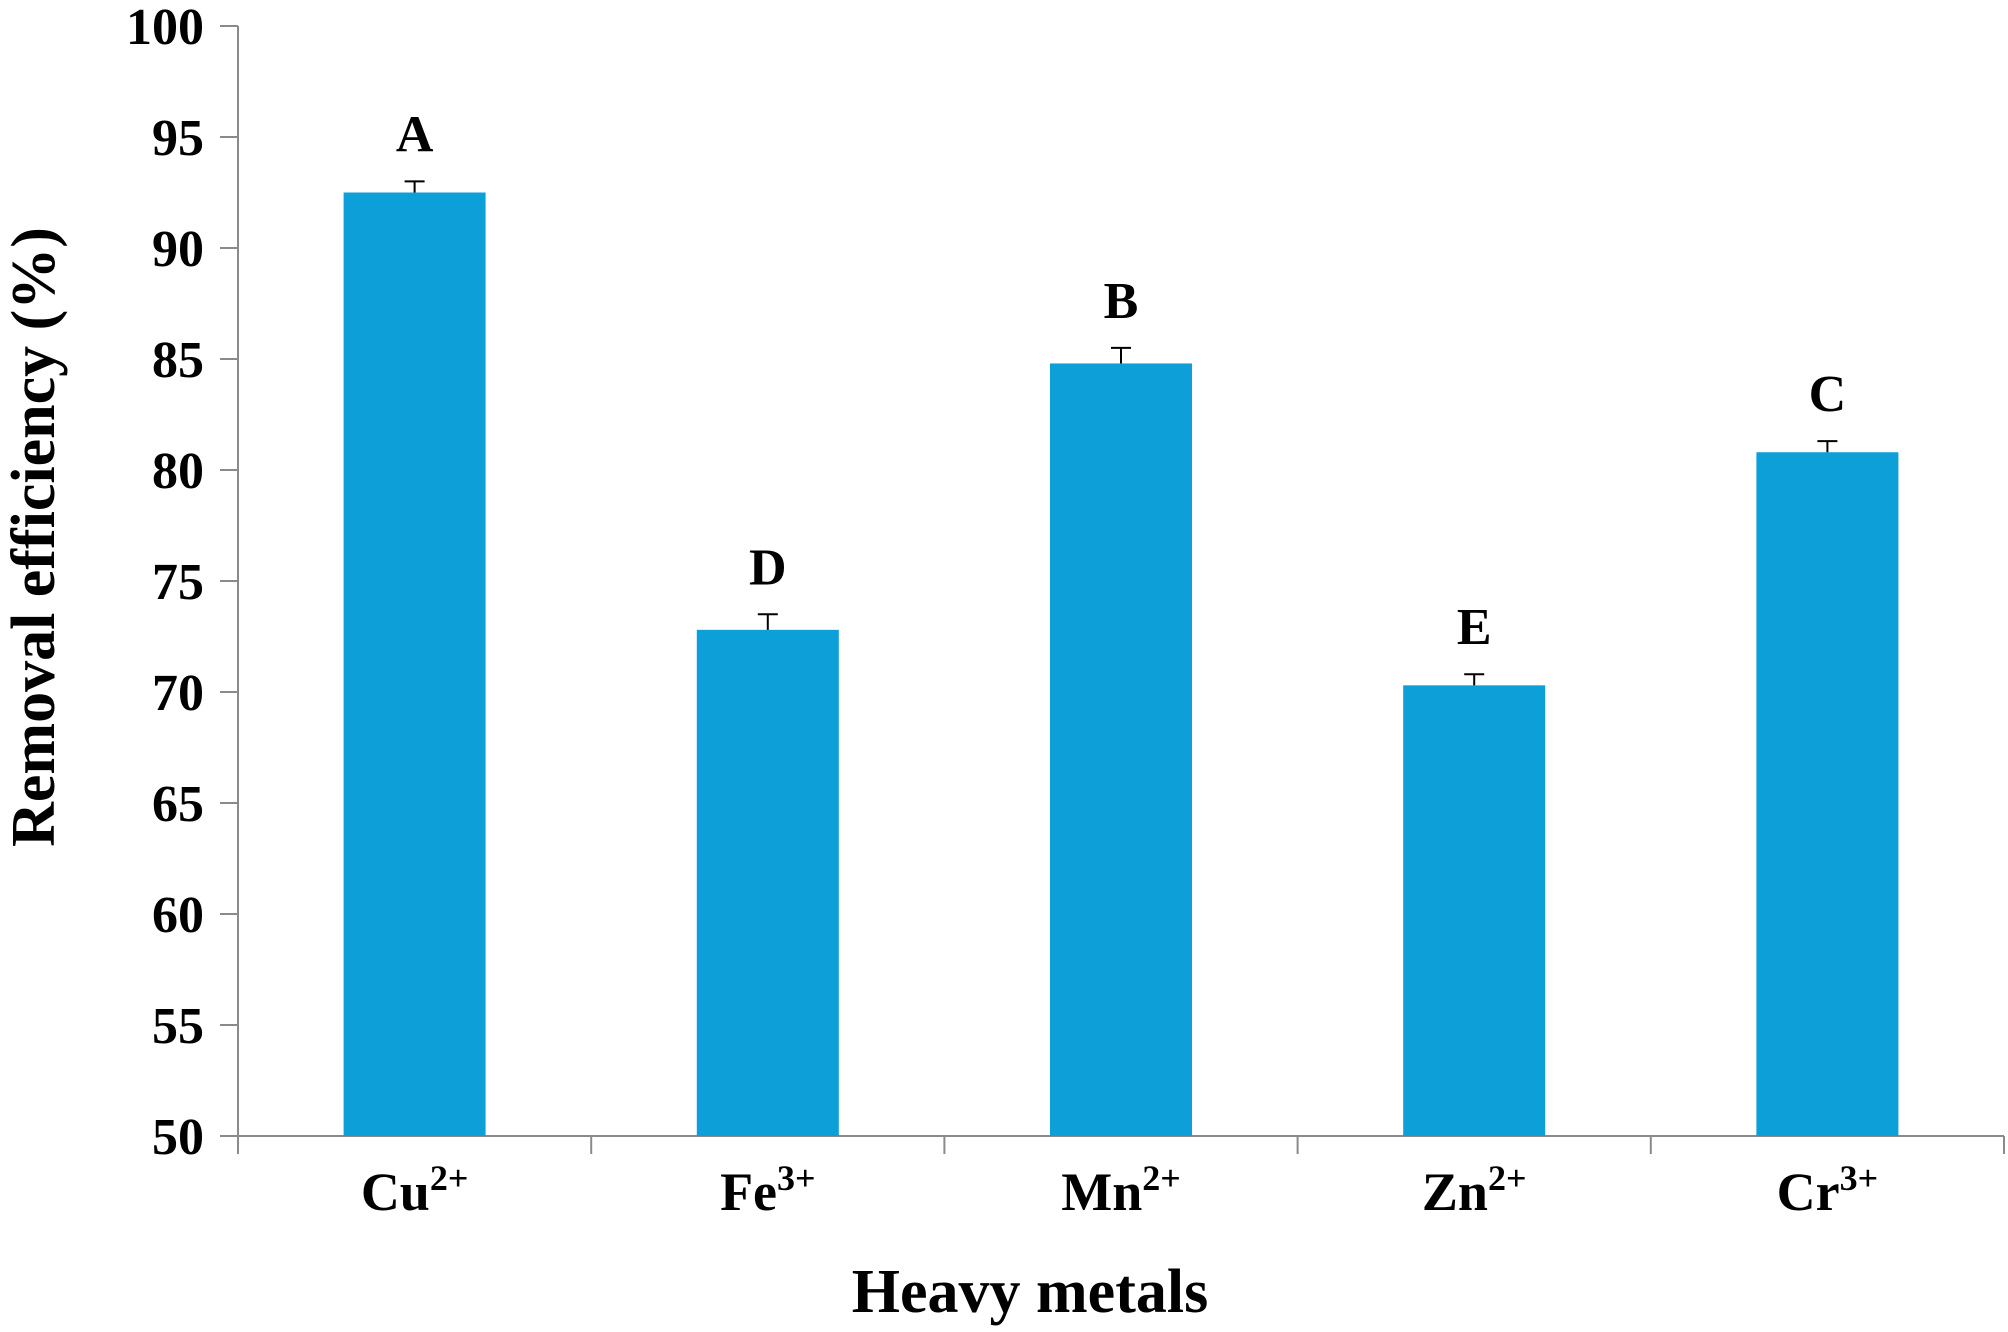 Image resolution: width=2008 pixels, height=1332 pixels. What do you see at coordinates (178, 804) in the screenshot?
I see `y-tick-label: 65` at bounding box center [178, 804].